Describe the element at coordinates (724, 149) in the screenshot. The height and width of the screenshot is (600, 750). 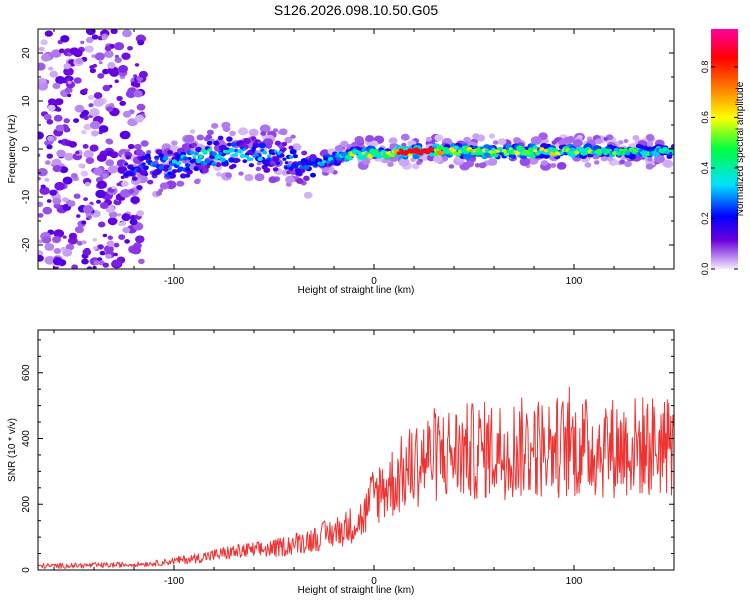
I see `colorbar-gradient` at that location.